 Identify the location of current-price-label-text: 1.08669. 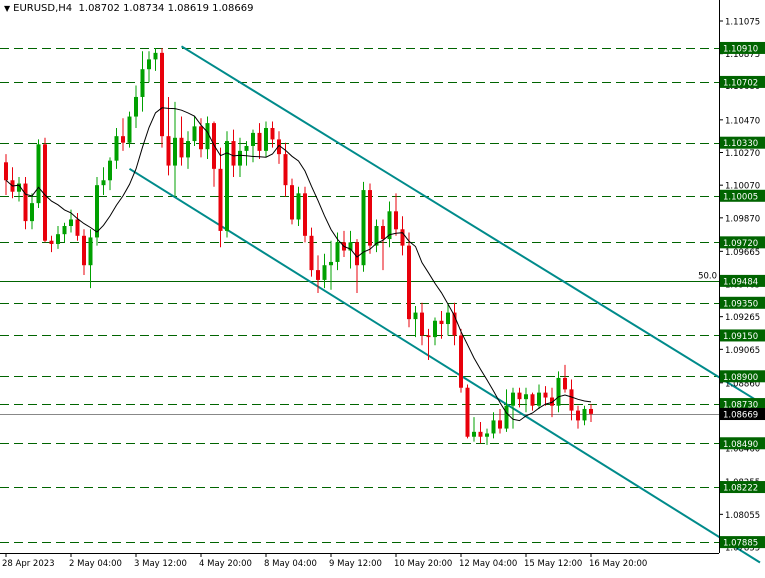
(740, 416).